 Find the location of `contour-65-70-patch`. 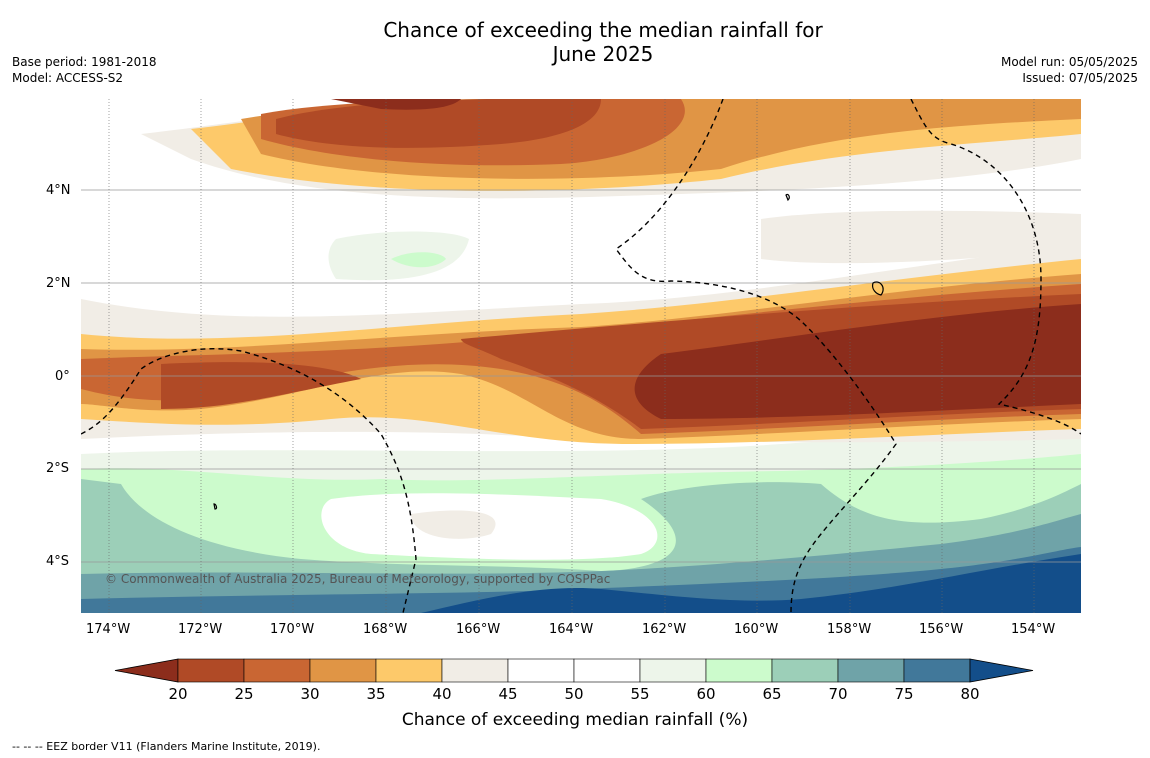

contour-65-70-patch is located at coordinates (418, 260).